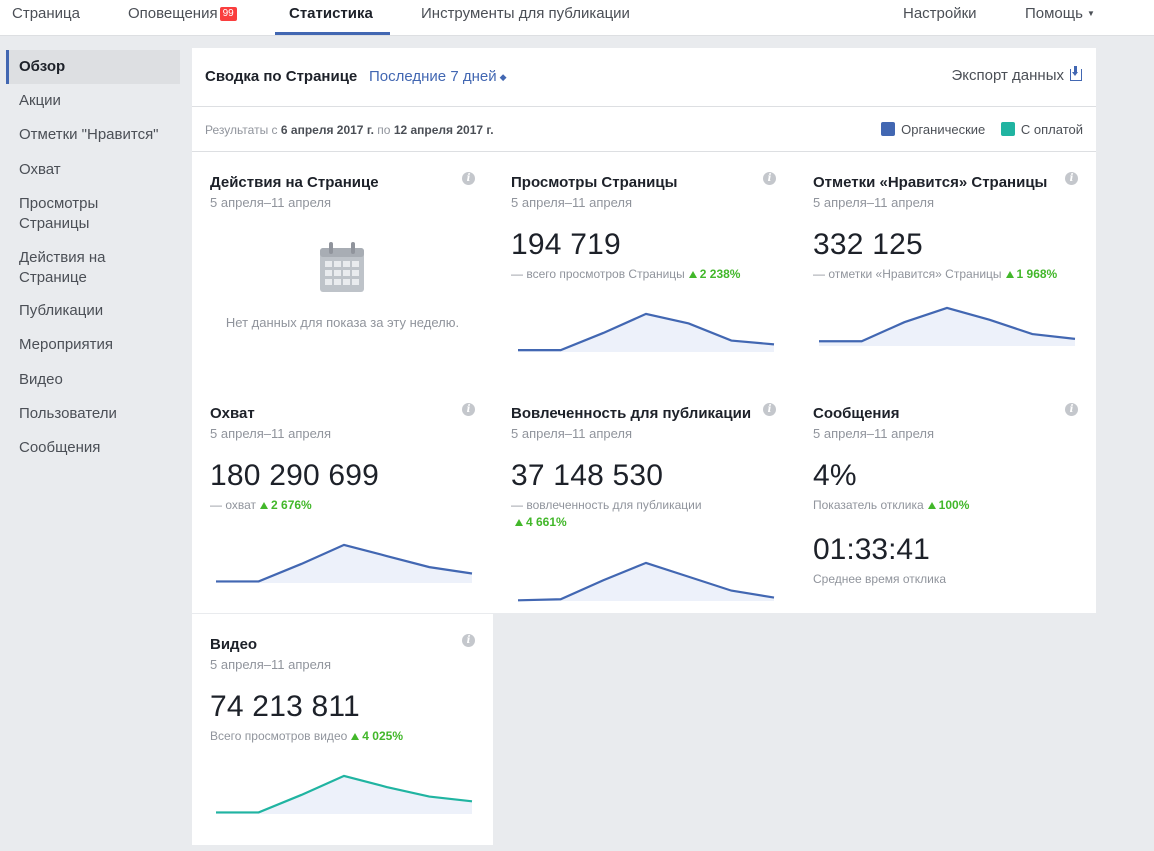 The height and width of the screenshot is (851, 1154). I want to click on empty-message: Нет данных для показа за эту неделю., so click(342, 322).